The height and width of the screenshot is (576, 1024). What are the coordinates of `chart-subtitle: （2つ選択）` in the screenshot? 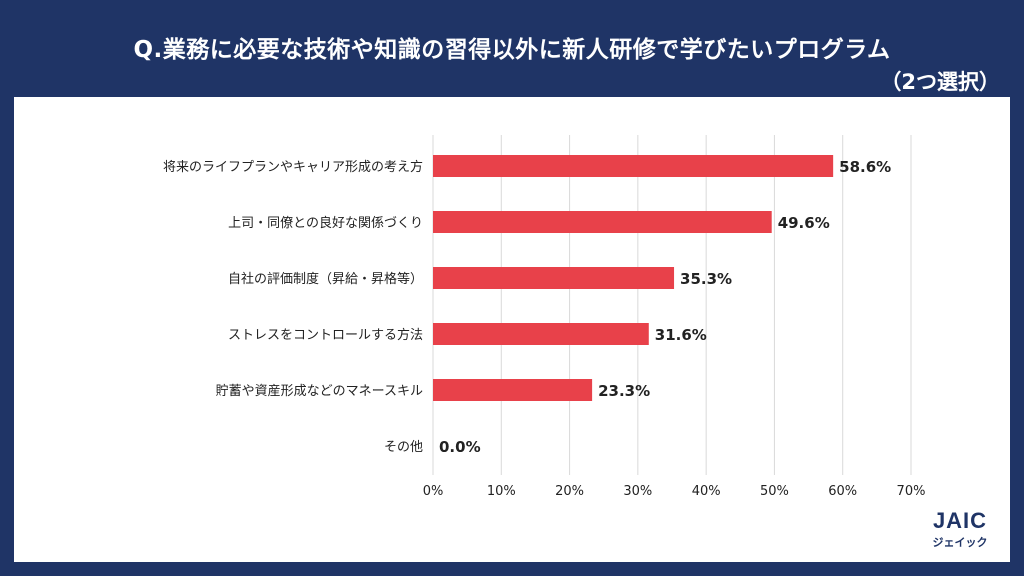 It's located at (940, 82).